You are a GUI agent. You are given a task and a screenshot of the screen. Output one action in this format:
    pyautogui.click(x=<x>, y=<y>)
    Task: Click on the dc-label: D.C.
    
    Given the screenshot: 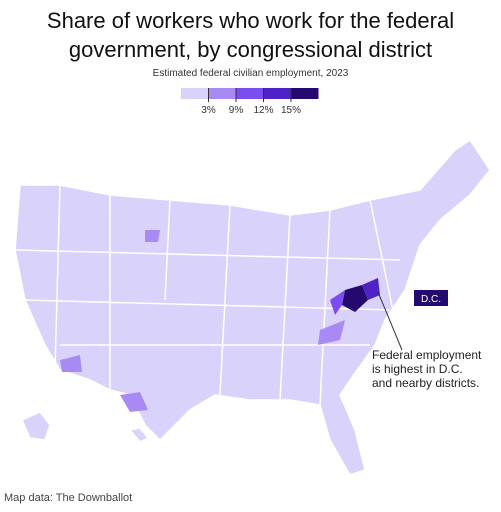 What is the action you would take?
    pyautogui.click(x=431, y=299)
    